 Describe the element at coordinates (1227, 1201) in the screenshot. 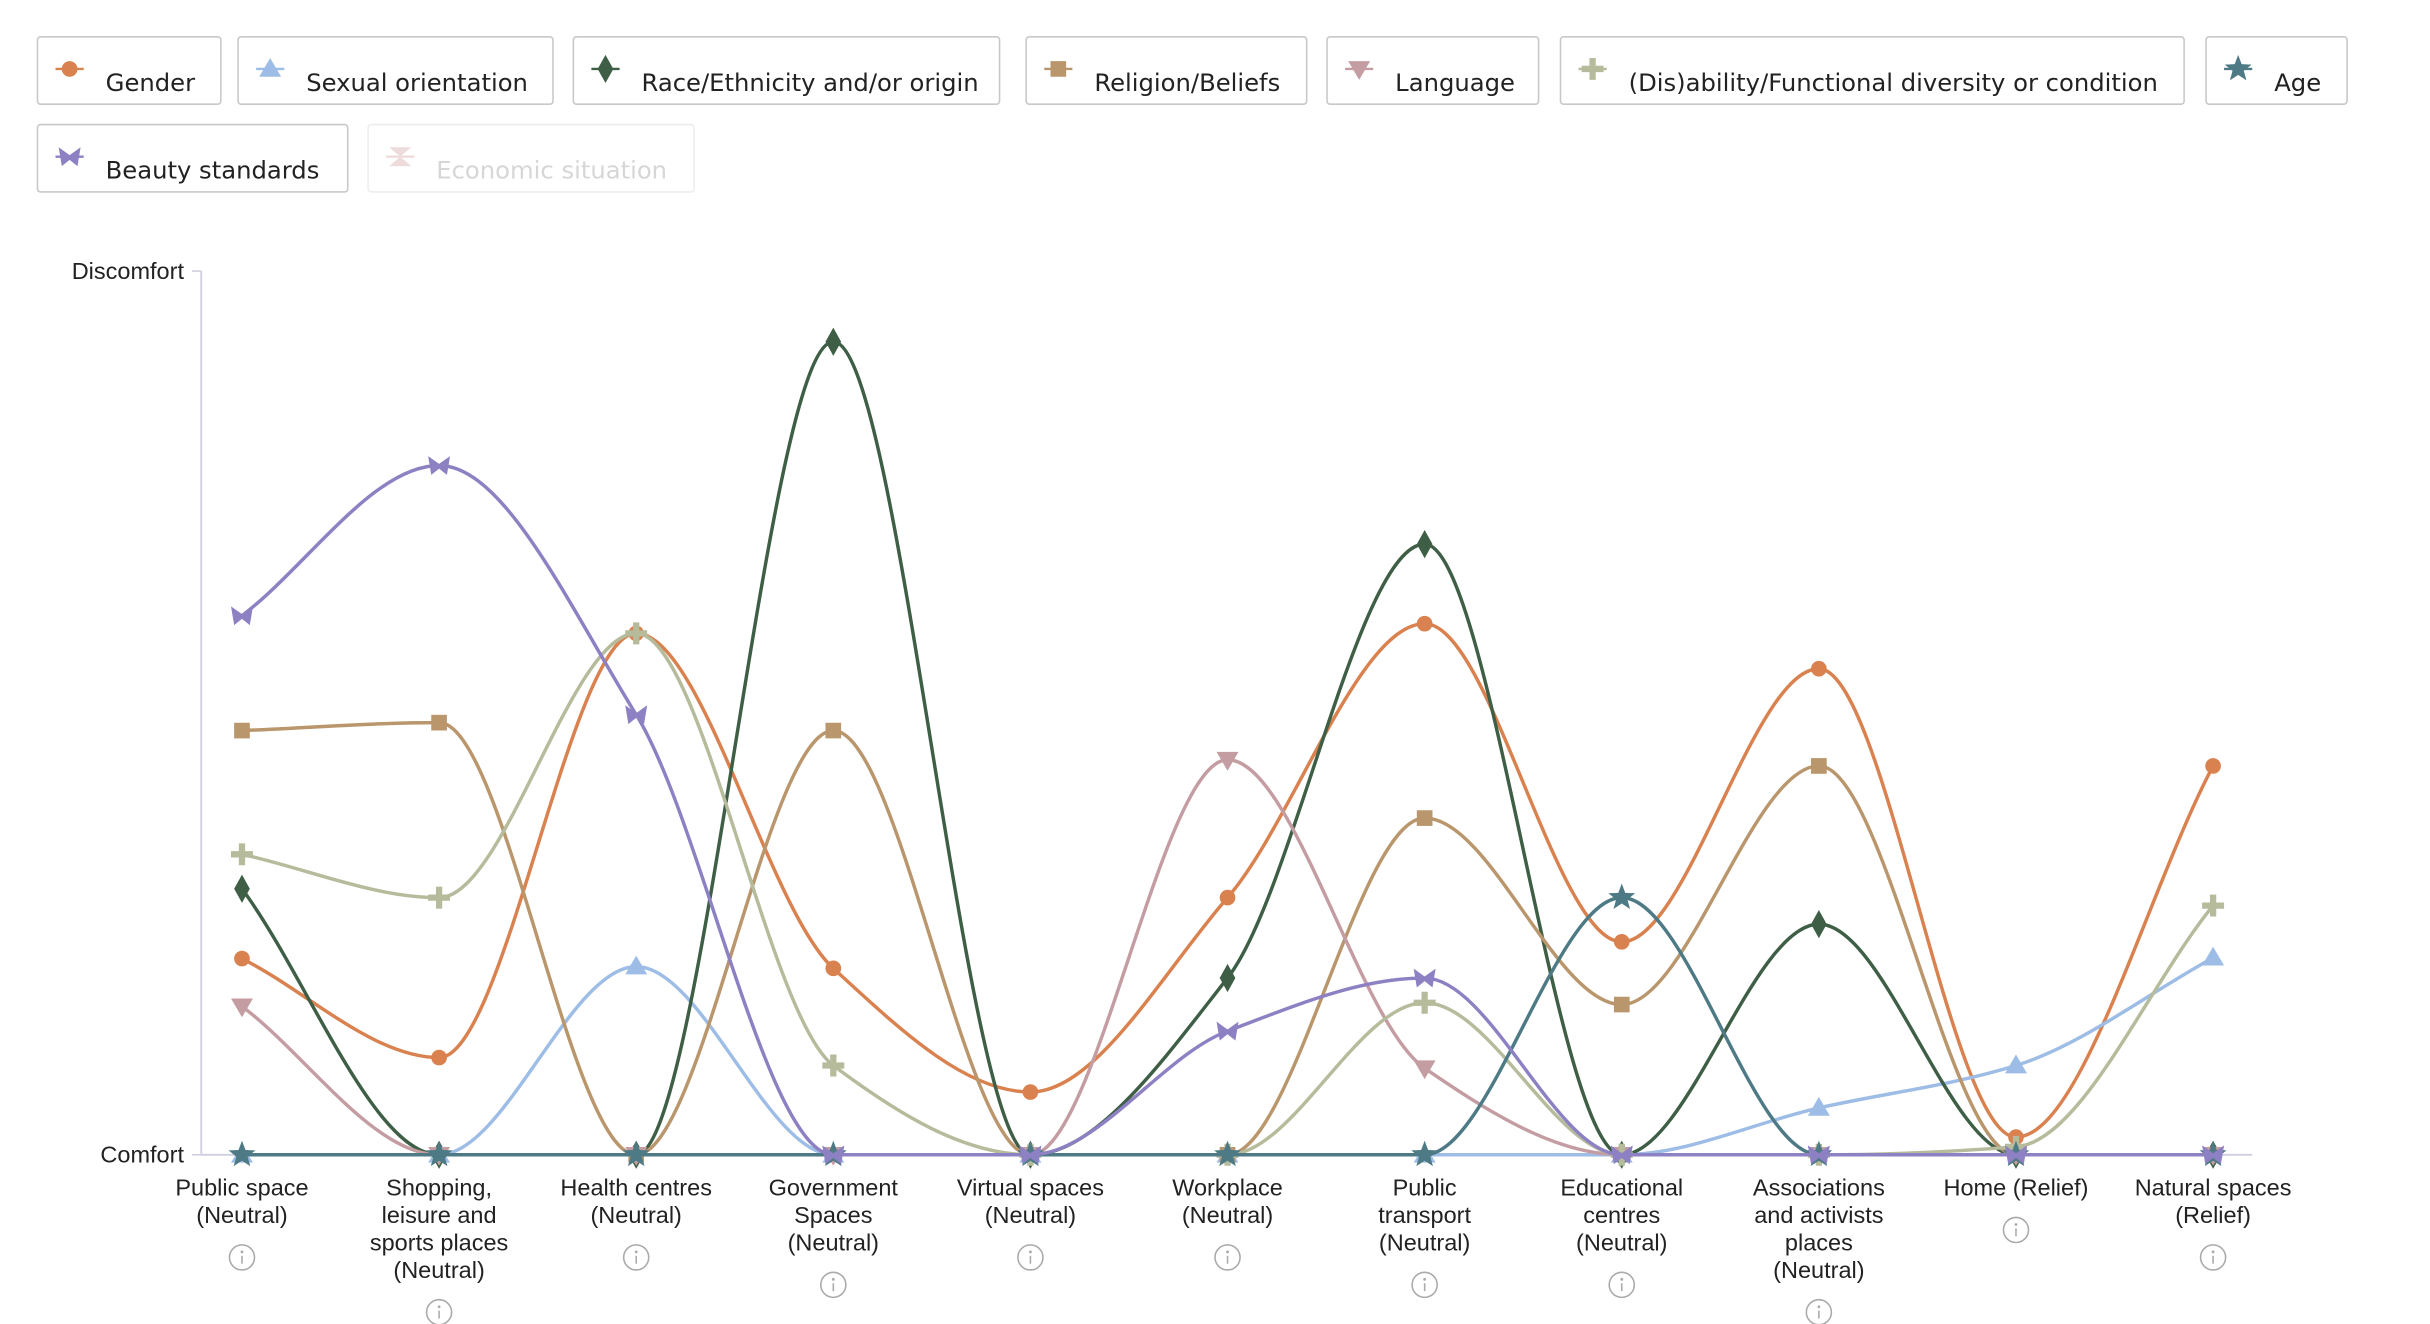

I see `x-tick-label: Workplace (Neutral)` at that location.